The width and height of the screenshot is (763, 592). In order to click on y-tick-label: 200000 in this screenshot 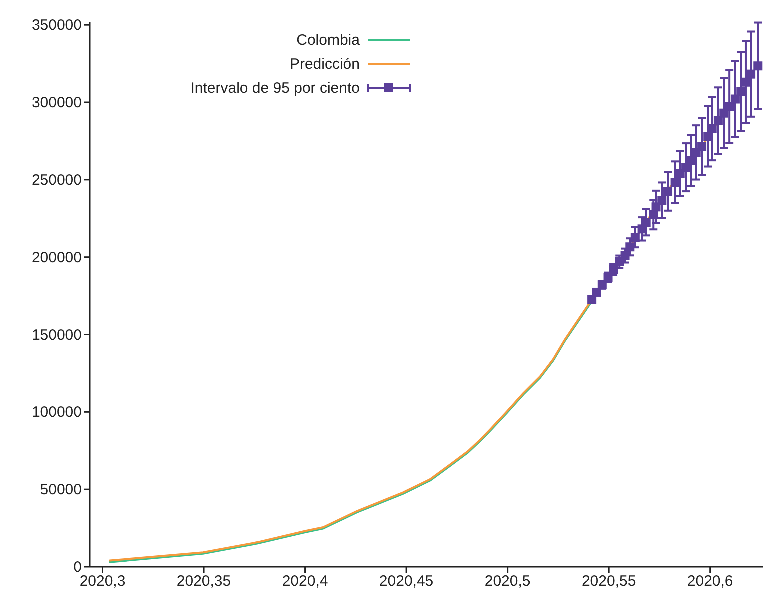, I will do `click(57, 257)`.